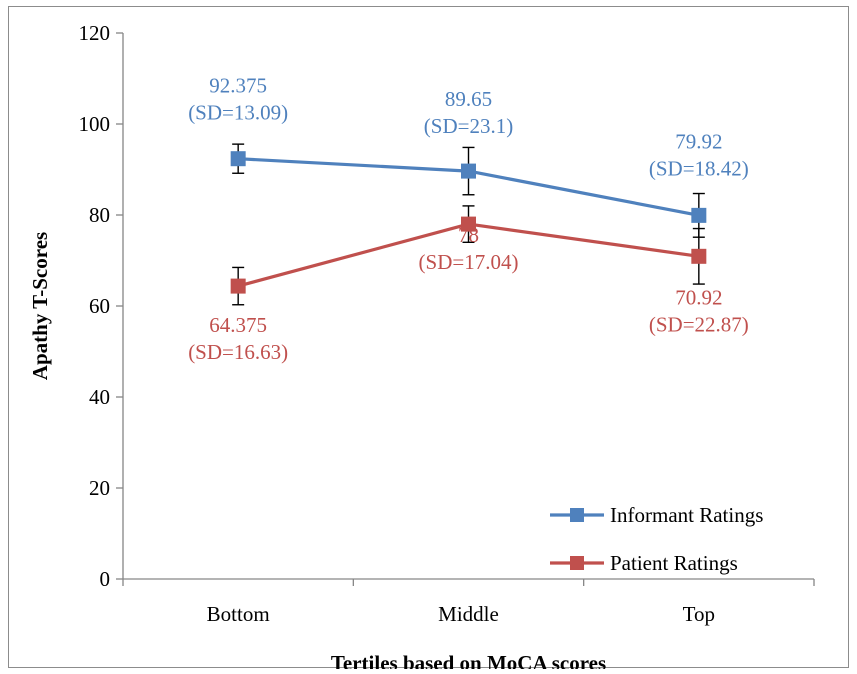 Image resolution: width=857 pixels, height=674 pixels. I want to click on x-tick-label: Middle, so click(468, 614).